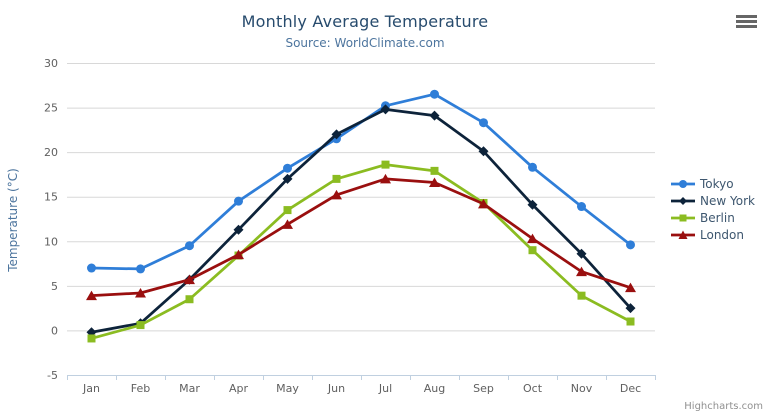  Describe the element at coordinates (434, 388) in the screenshot. I see `x-axis-label: Aug` at that location.